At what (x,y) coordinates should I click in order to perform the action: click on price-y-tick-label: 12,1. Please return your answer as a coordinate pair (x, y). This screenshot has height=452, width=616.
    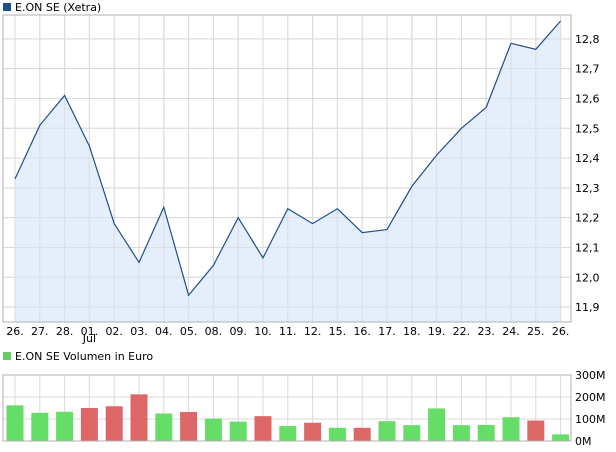
    Looking at the image, I should click on (587, 247).